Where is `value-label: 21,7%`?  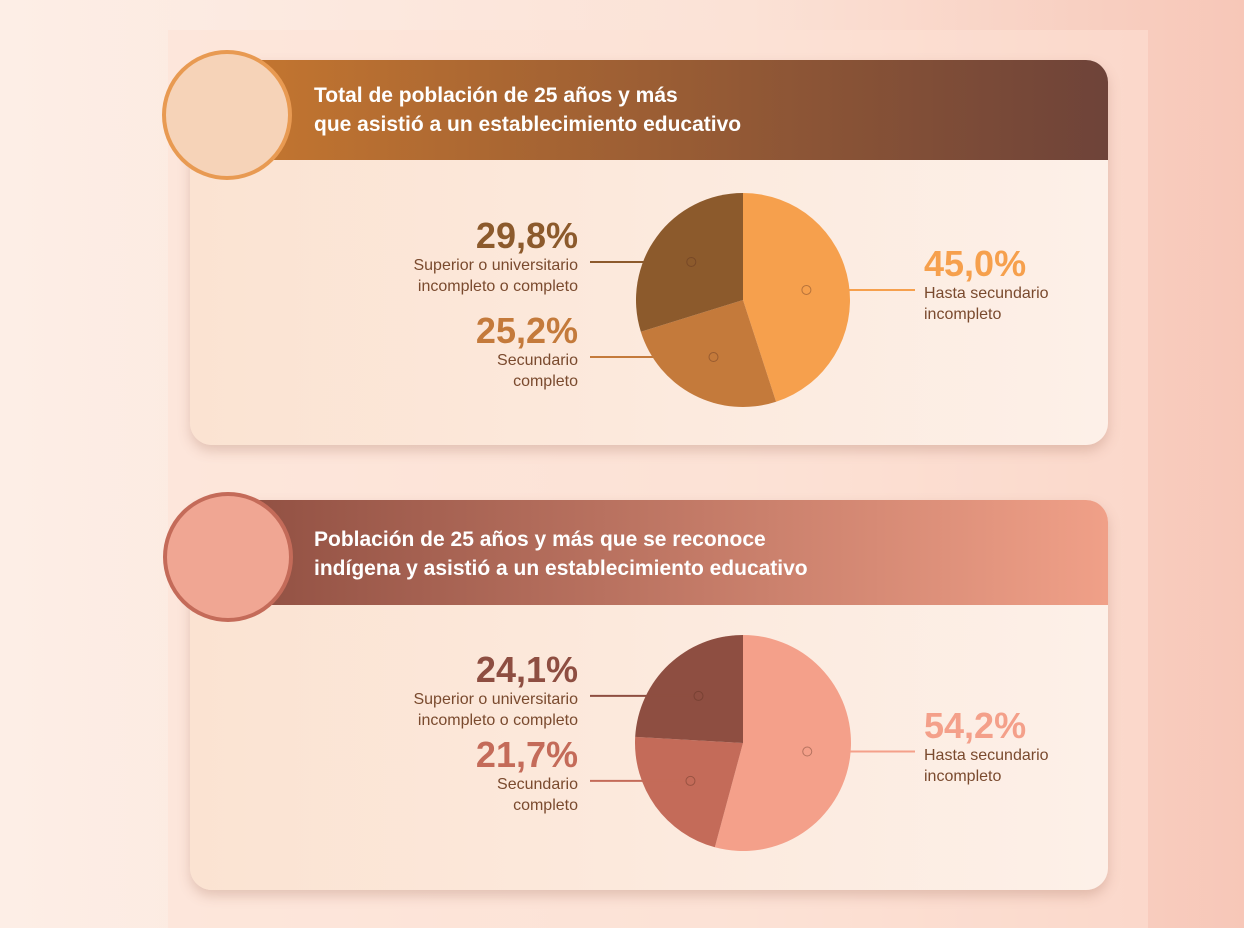 value-label: 21,7% is located at coordinates (526, 754).